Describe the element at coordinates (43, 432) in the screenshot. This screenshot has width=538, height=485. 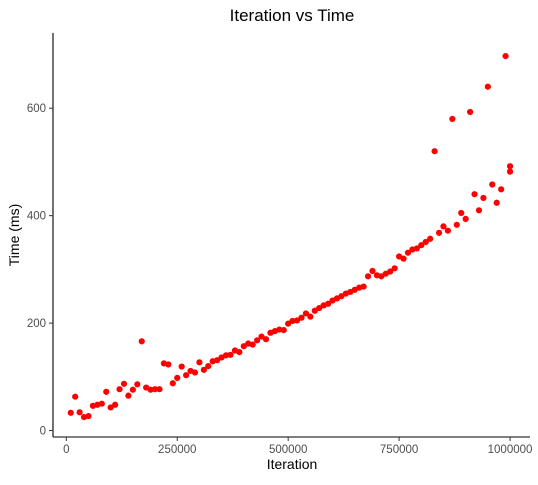
I see `y-tick-label: 0` at that location.